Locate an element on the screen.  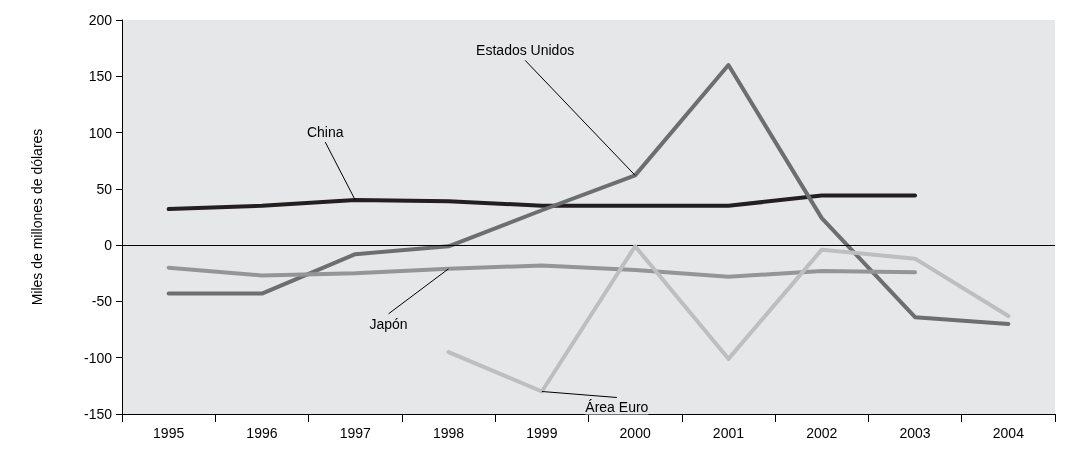
y-tick-label: 50 is located at coordinates (104, 188).